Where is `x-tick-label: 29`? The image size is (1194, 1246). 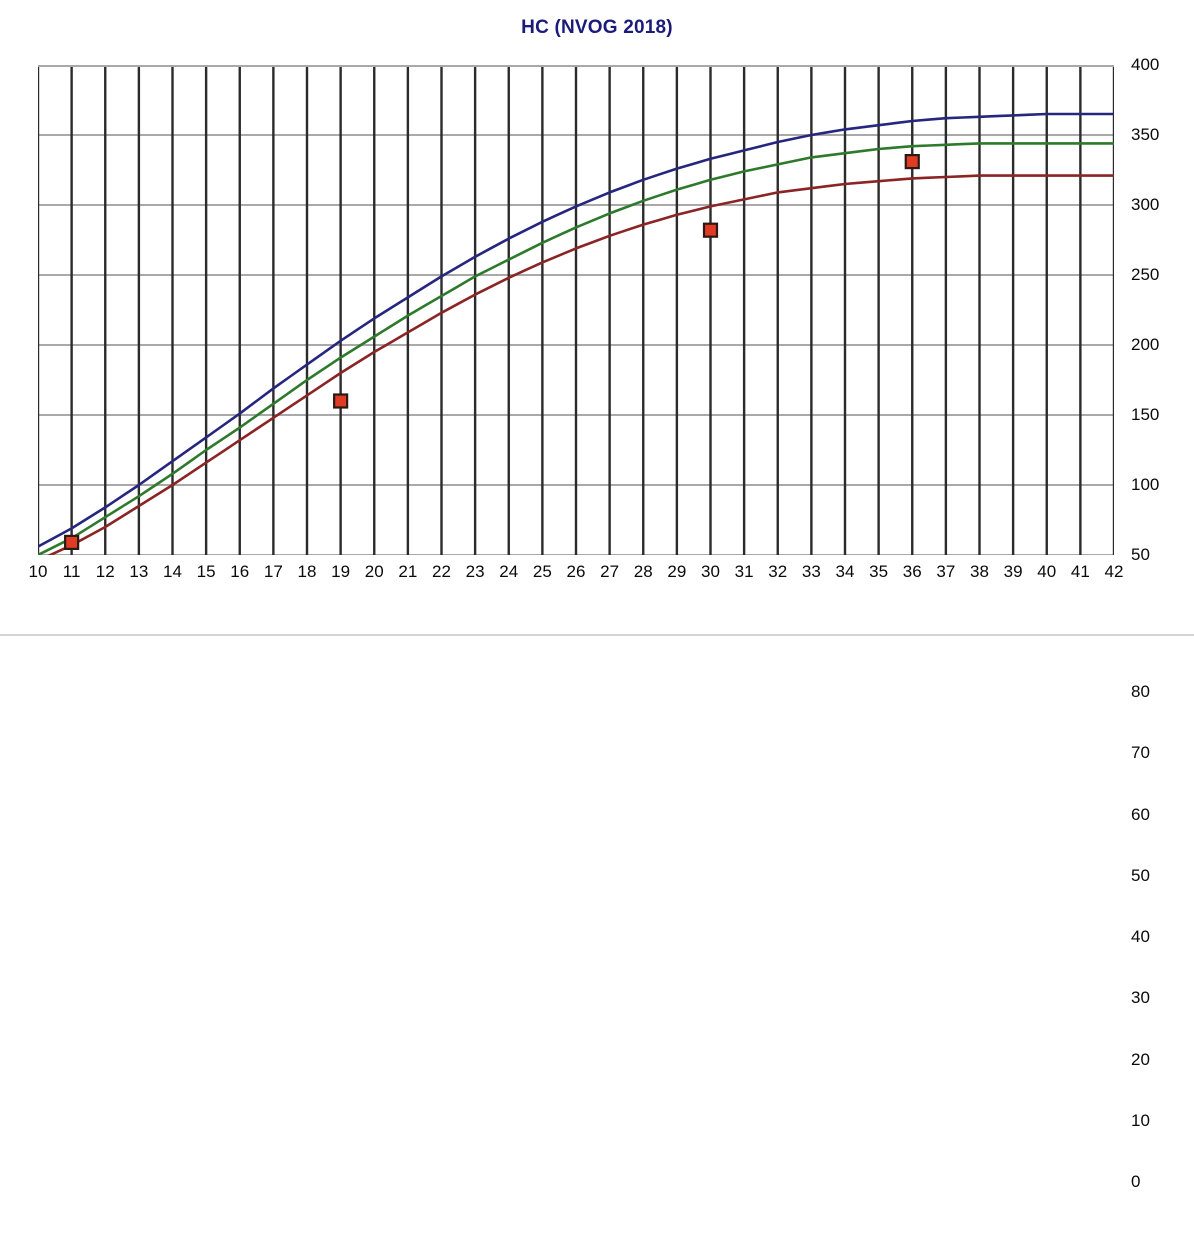
x-tick-label: 29 is located at coordinates (677, 571).